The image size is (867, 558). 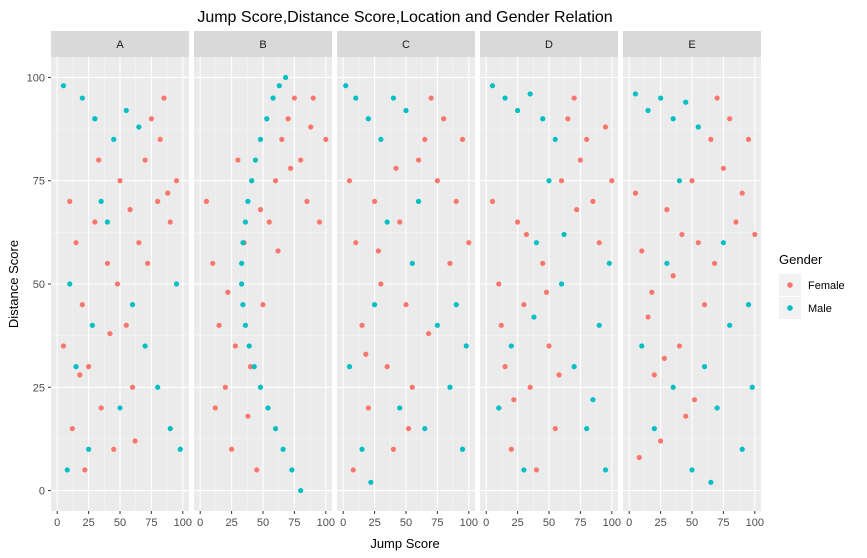 I want to click on y-tick-label: 50, so click(x=39, y=285).